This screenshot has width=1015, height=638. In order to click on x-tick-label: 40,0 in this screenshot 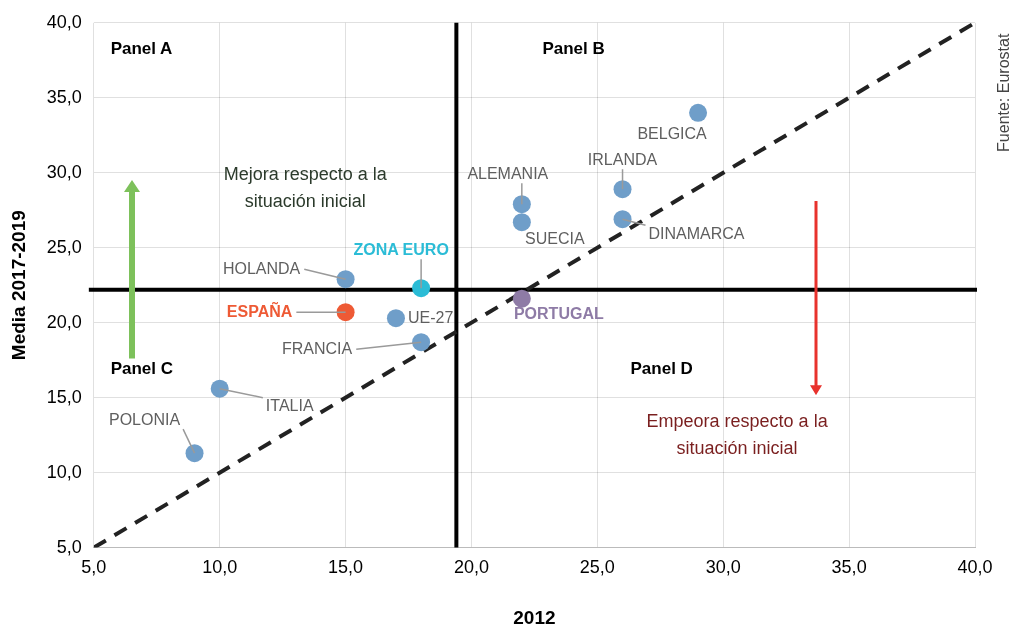, I will do `click(975, 567)`.